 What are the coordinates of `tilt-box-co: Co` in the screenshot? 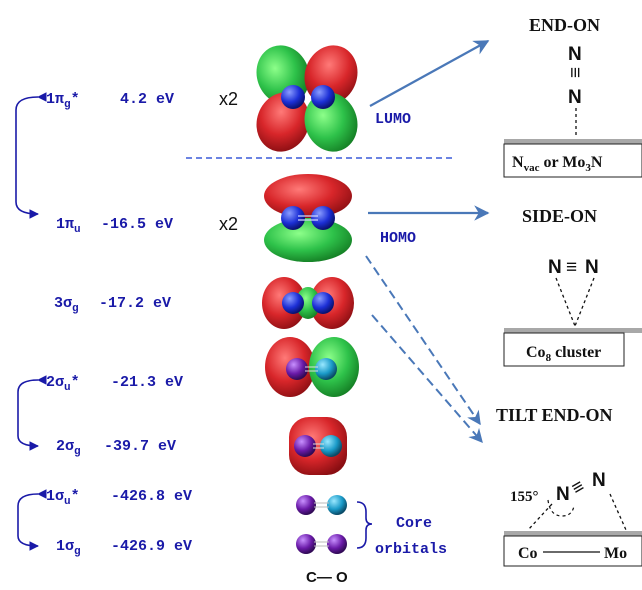 It's located at (528, 553).